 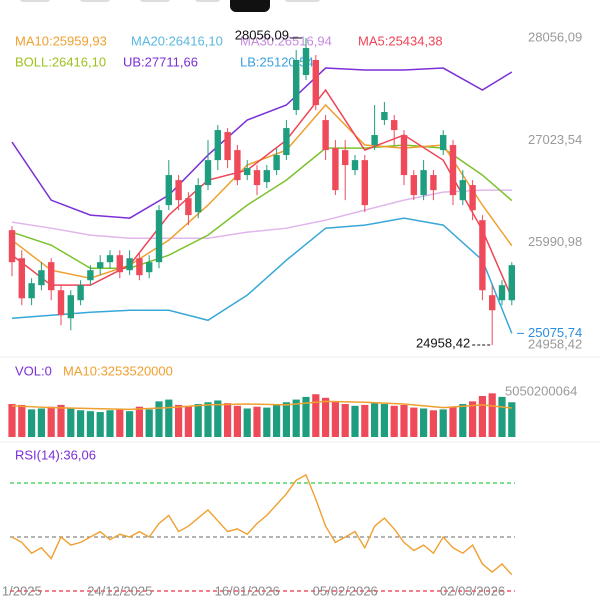 I want to click on legend-entry: LB:25120,54, so click(x=277, y=61).